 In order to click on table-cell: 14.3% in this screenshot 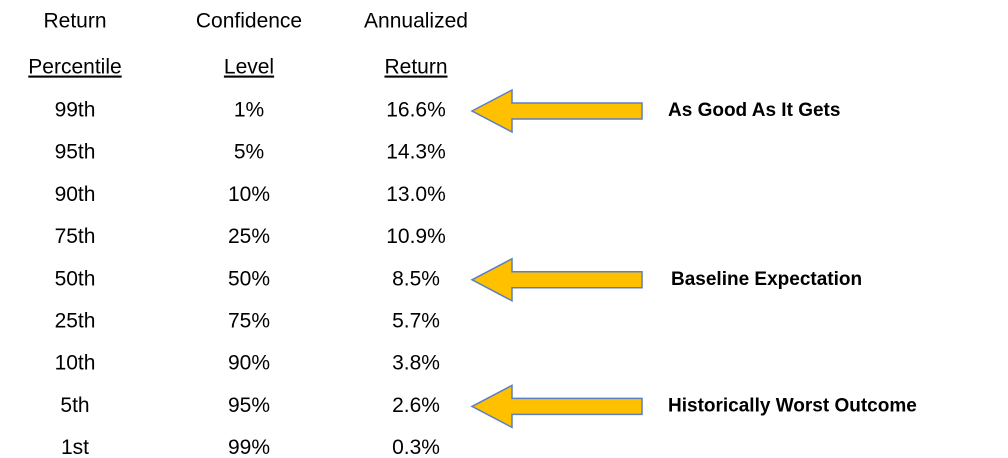, I will do `click(416, 152)`.